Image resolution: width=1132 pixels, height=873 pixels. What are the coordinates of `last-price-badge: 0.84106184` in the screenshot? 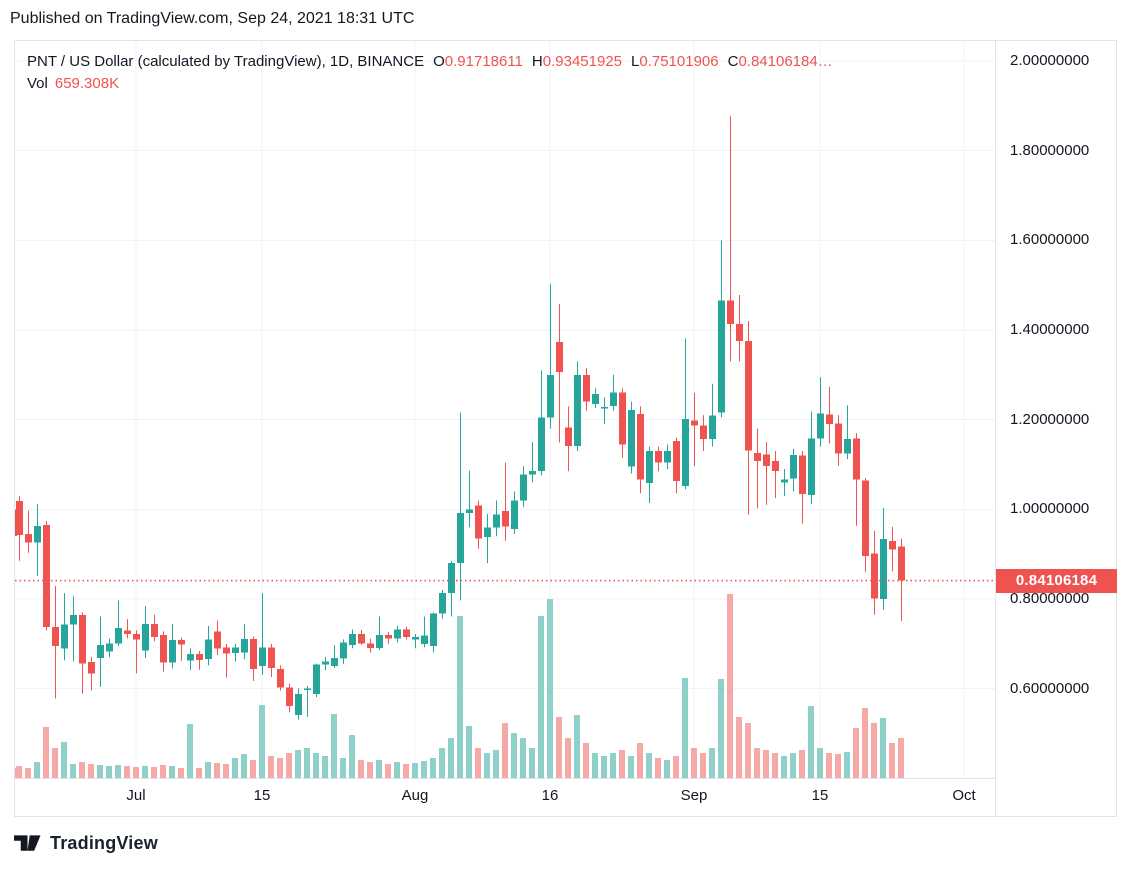 It's located at (1056, 580).